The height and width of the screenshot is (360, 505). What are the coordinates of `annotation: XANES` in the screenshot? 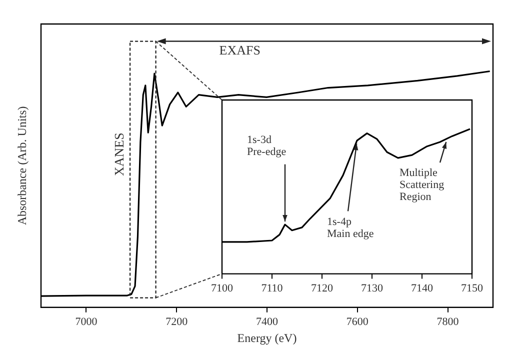 It's located at (119, 154).